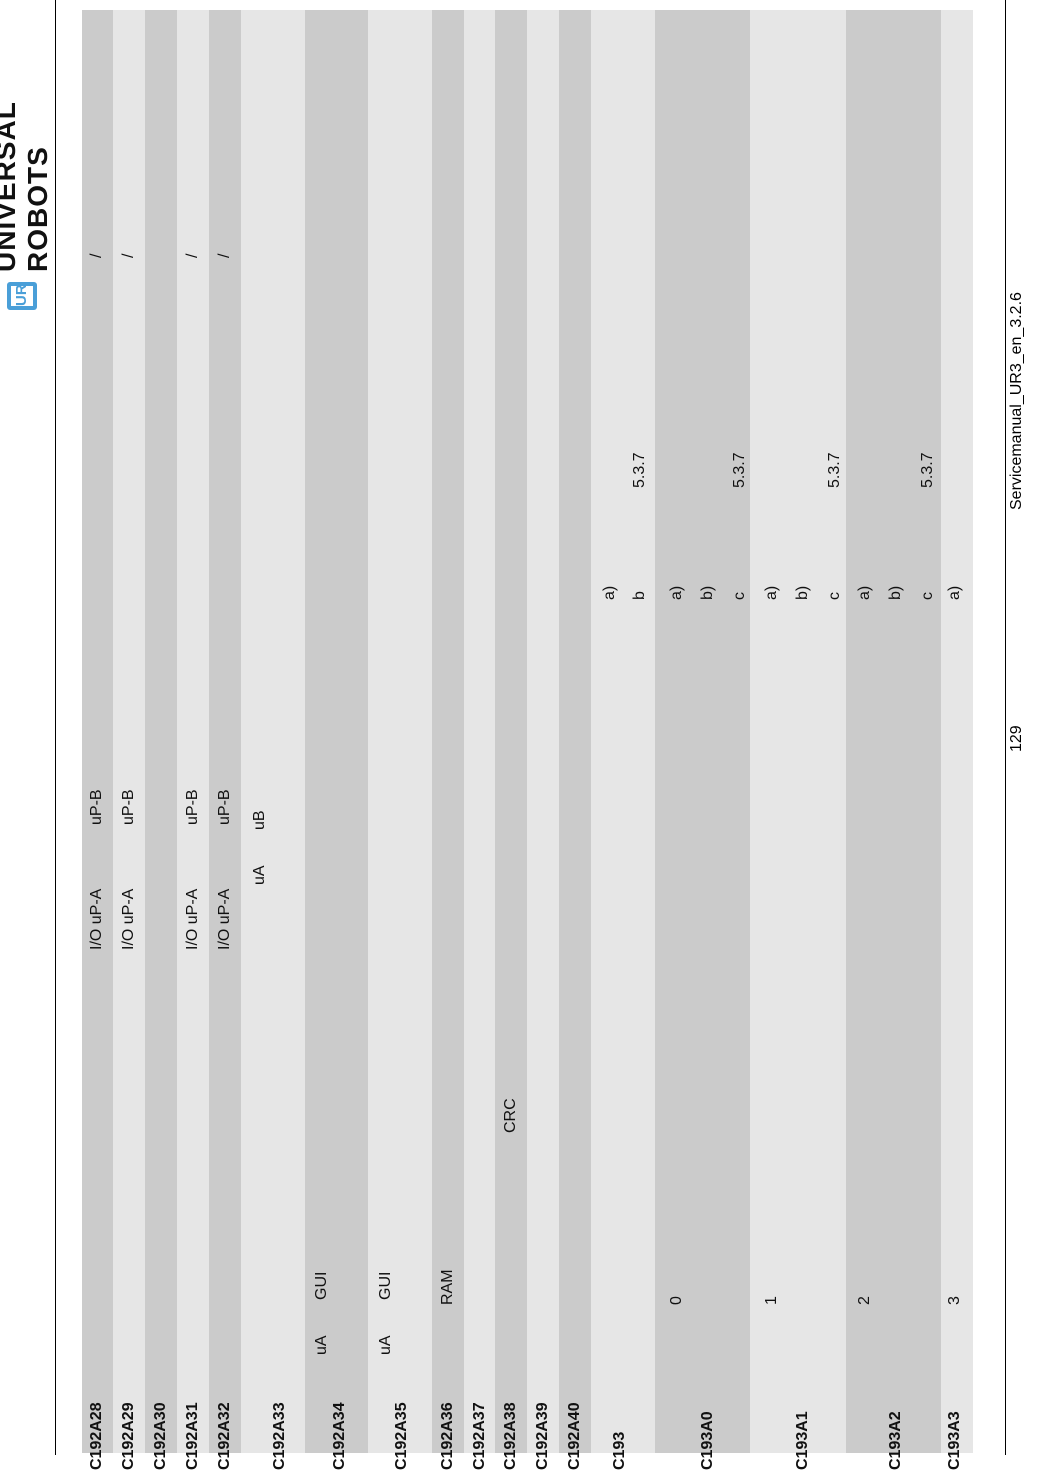 This screenshot has height=1482, width=1040. Describe the element at coordinates (401, 1436) in the screenshot. I see `error-code: C192A35` at that location.